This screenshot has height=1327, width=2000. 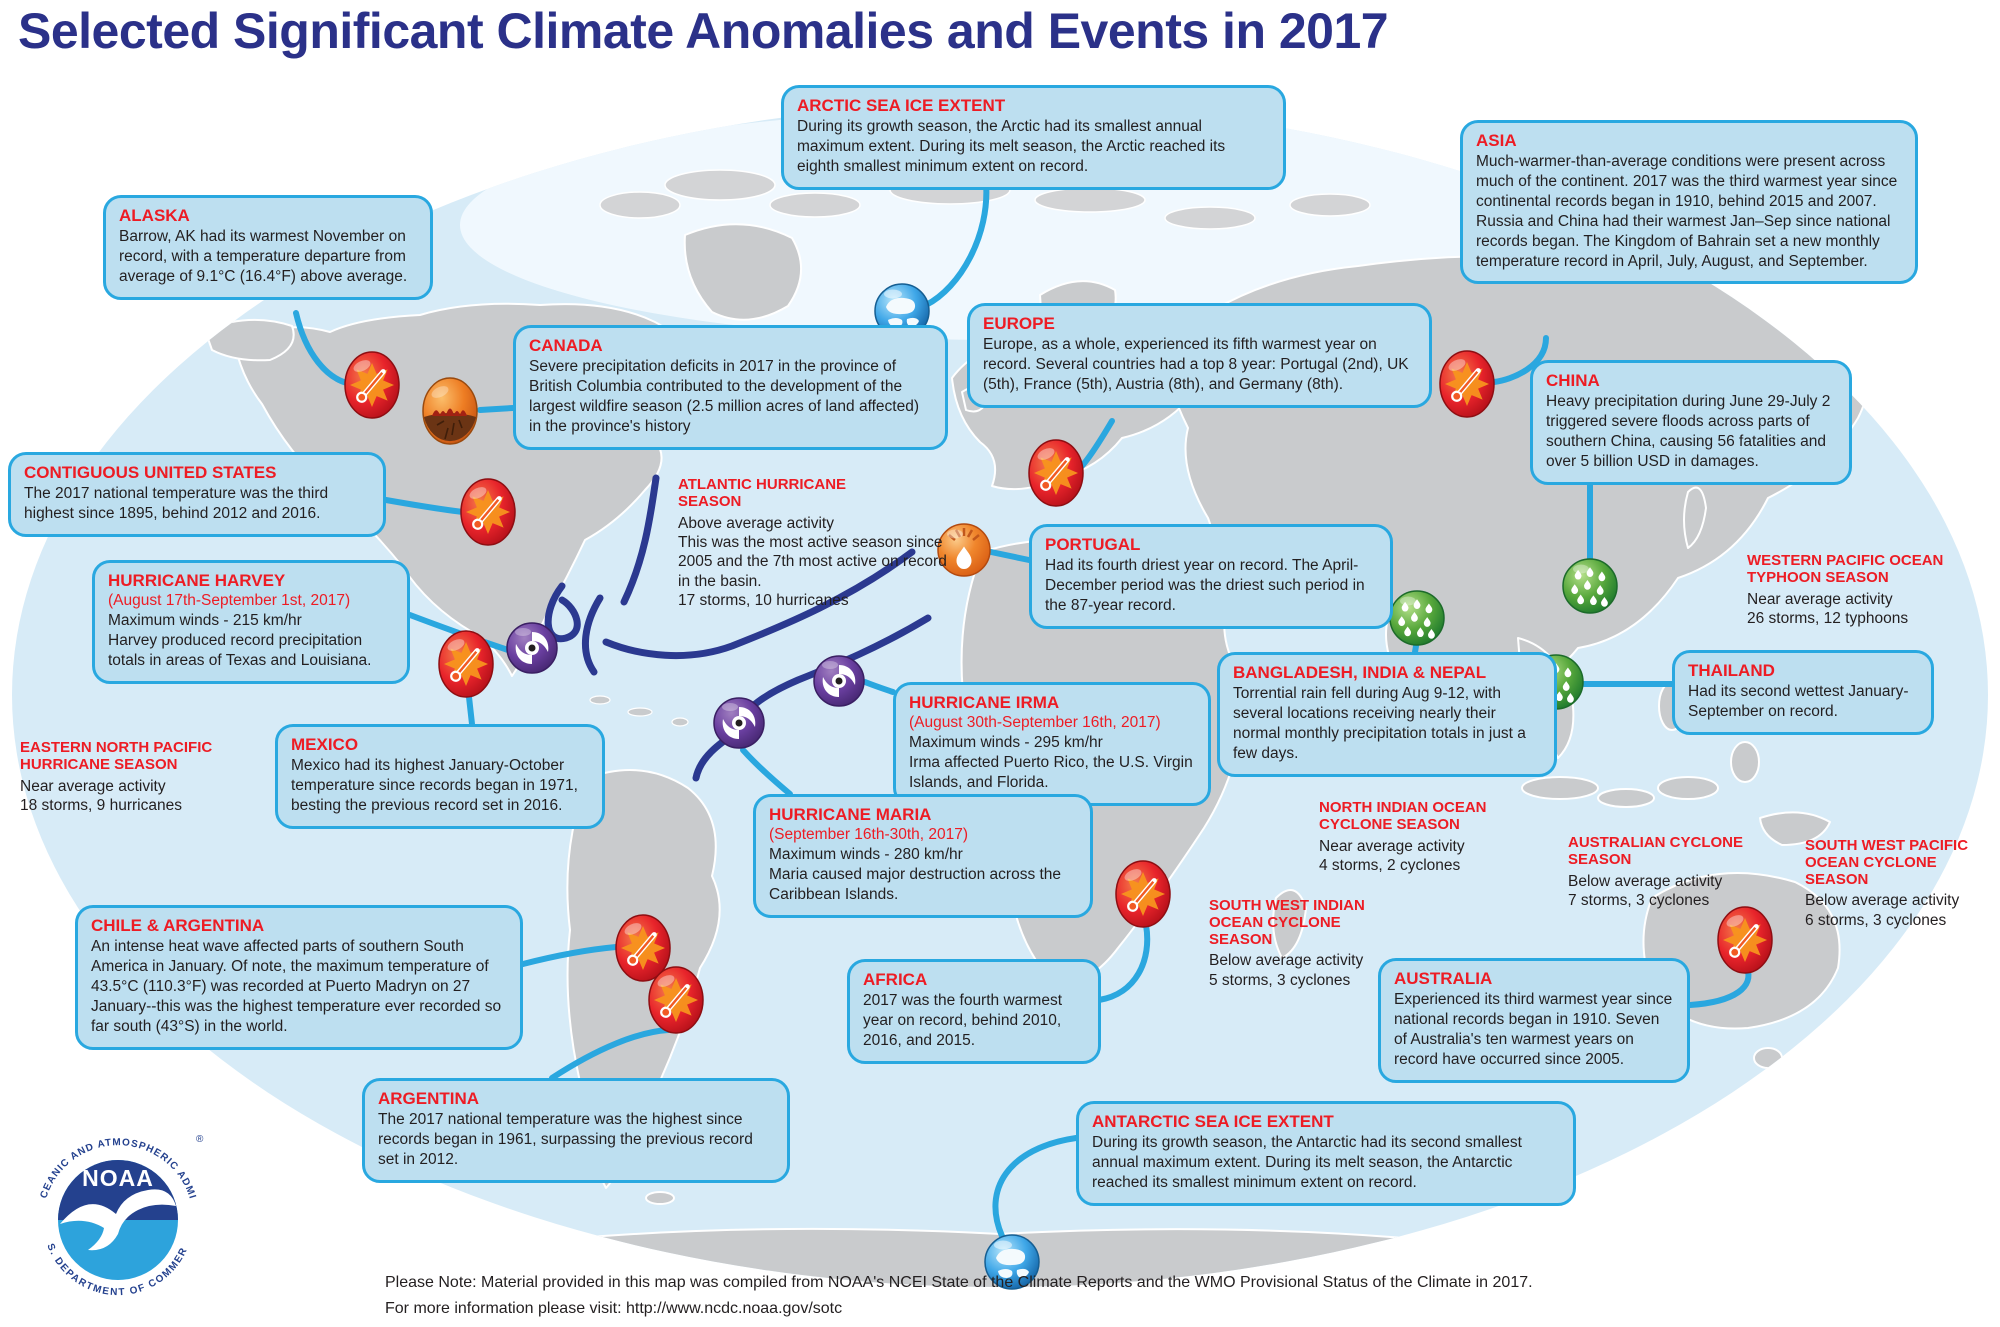 I want to click on island-new-zealand-north, so click(x=1908, y=1081).